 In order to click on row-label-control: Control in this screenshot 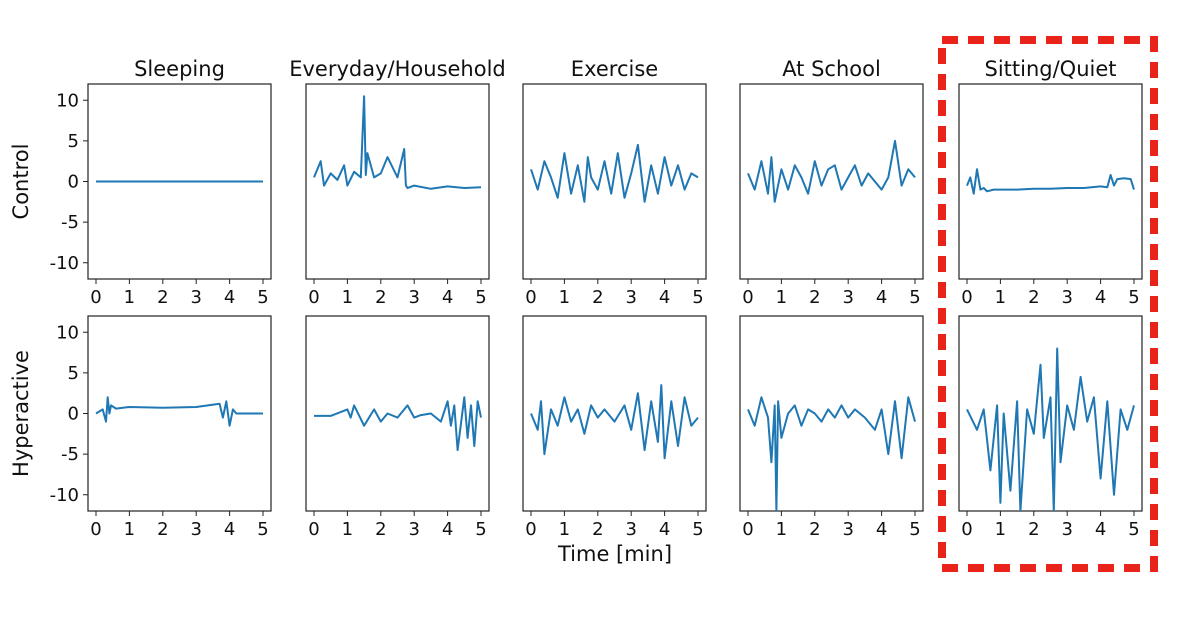, I will do `click(21, 182)`.